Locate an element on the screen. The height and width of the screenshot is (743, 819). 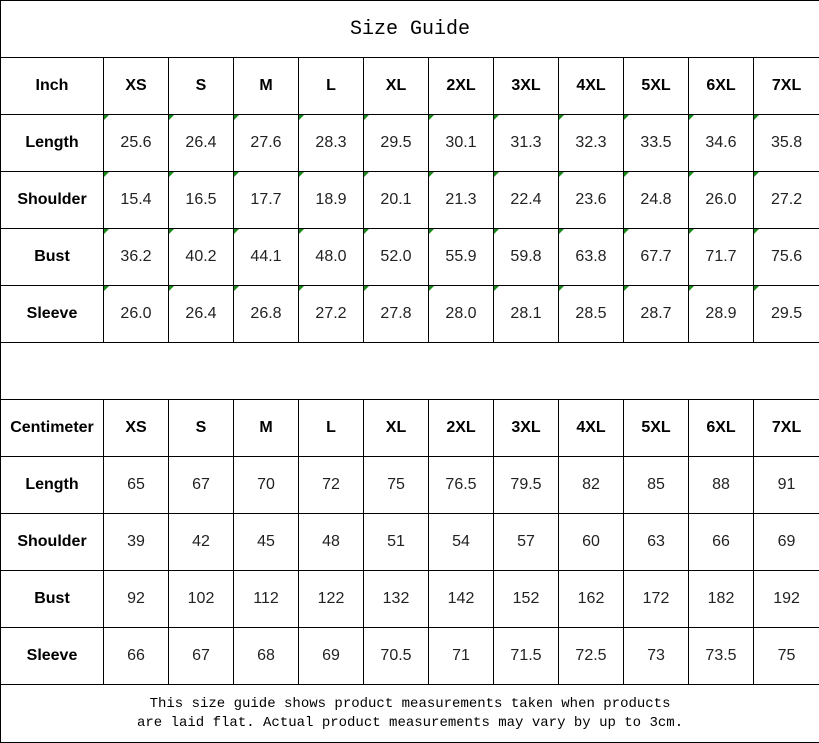
measurement-cell: 57 is located at coordinates (526, 542).